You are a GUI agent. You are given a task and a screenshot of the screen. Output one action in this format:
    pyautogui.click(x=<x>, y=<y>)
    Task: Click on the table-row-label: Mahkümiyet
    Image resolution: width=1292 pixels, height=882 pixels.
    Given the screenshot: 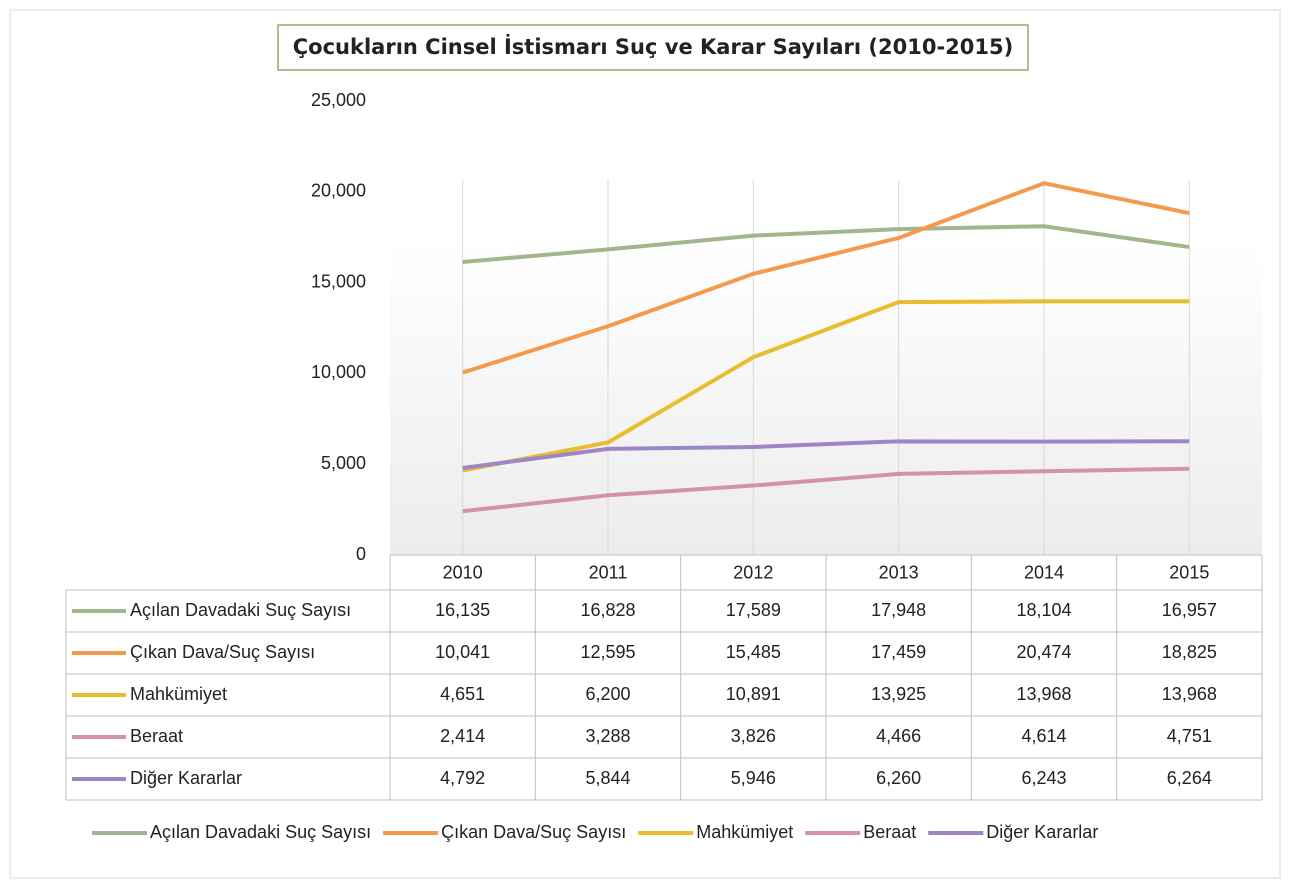 What is the action you would take?
    pyautogui.click(x=178, y=694)
    